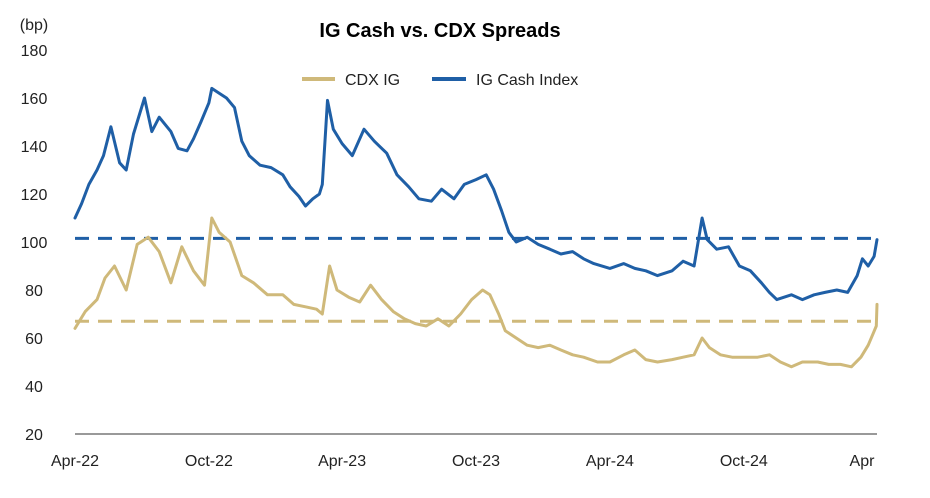  Describe the element at coordinates (863, 461) in the screenshot. I see `x-tick-label: Apr` at that location.